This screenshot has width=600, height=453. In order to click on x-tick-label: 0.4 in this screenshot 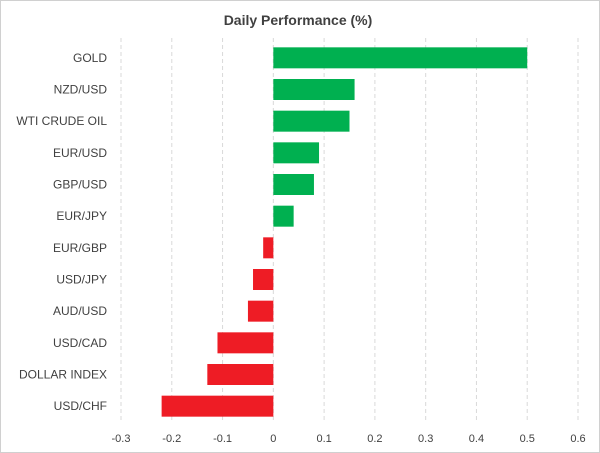, I will do `click(476, 439)`.